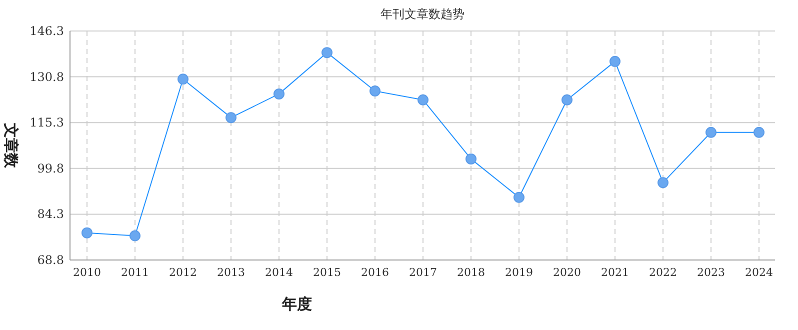 The width and height of the screenshot is (798, 330). What do you see at coordinates (327, 272) in the screenshot?
I see `x-tick-label: 2015` at bounding box center [327, 272].